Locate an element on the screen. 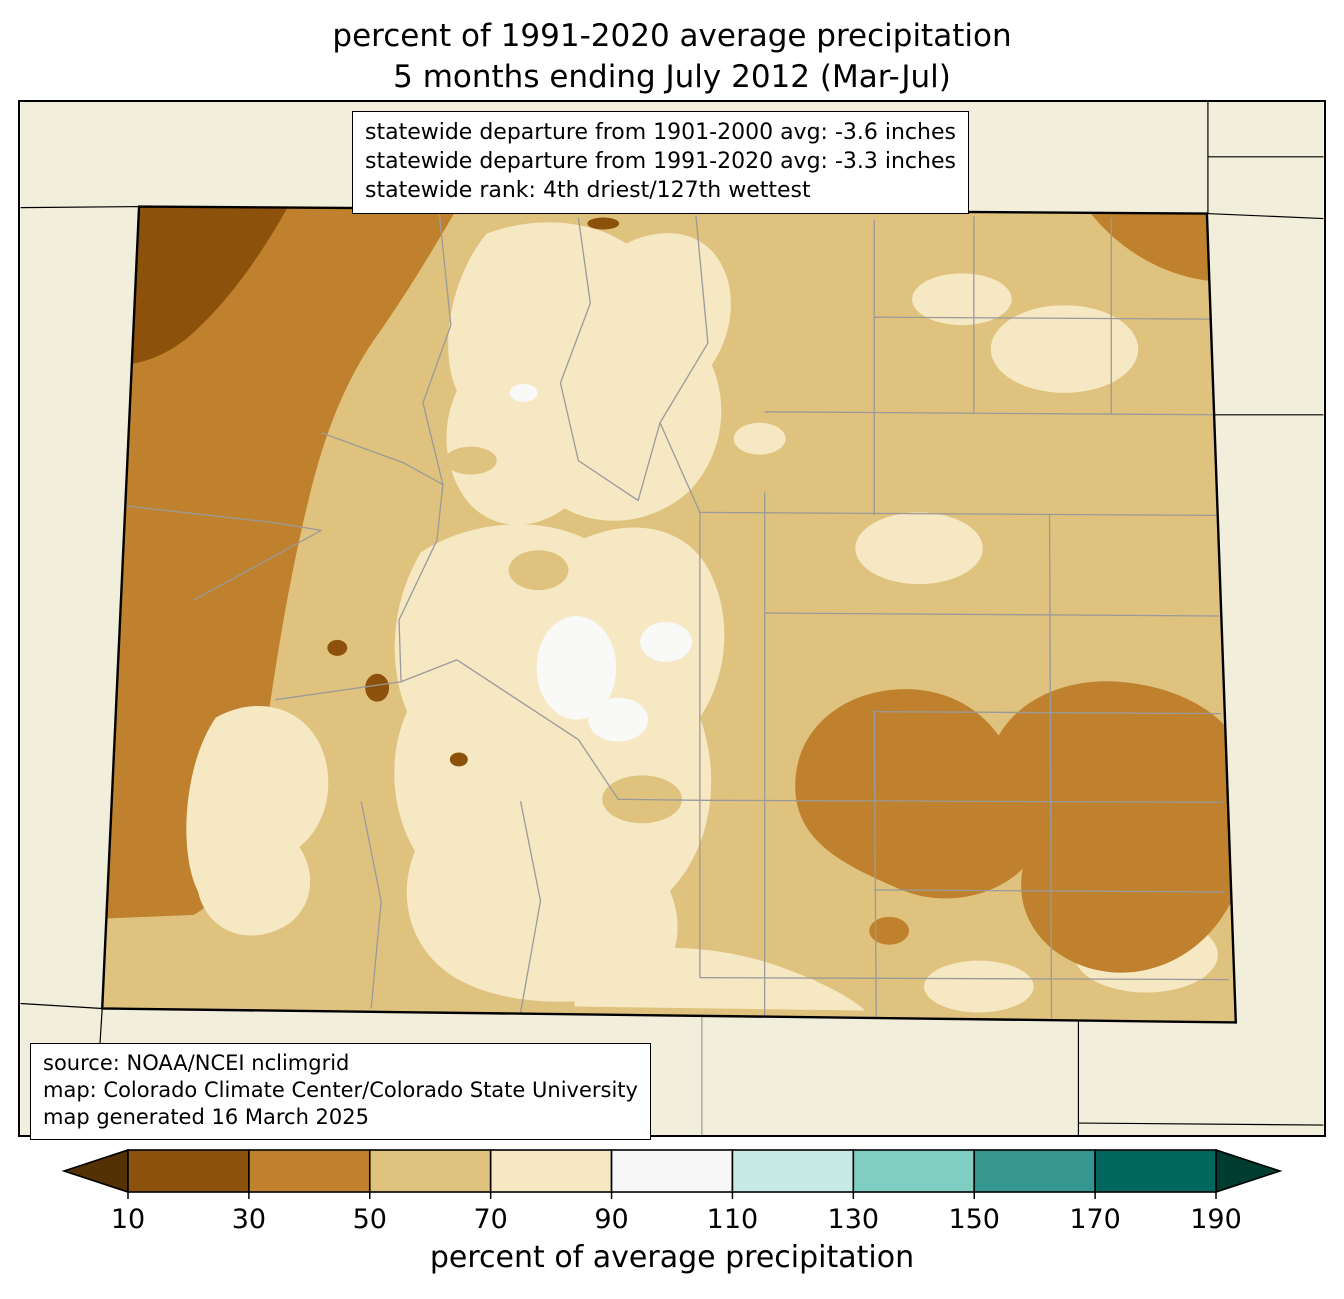 This screenshot has height=1299, width=1344. fill-10-30-nw is located at coordinates (202, 285).